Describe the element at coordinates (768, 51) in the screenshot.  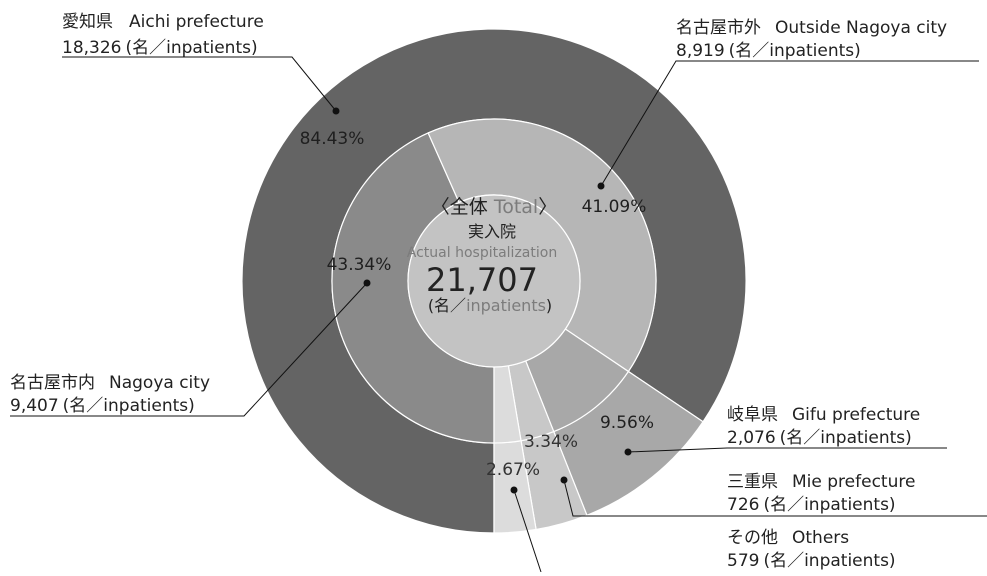
I see `label-outside-nagoya-count: 8,919 (名／inpatients)` at that location.